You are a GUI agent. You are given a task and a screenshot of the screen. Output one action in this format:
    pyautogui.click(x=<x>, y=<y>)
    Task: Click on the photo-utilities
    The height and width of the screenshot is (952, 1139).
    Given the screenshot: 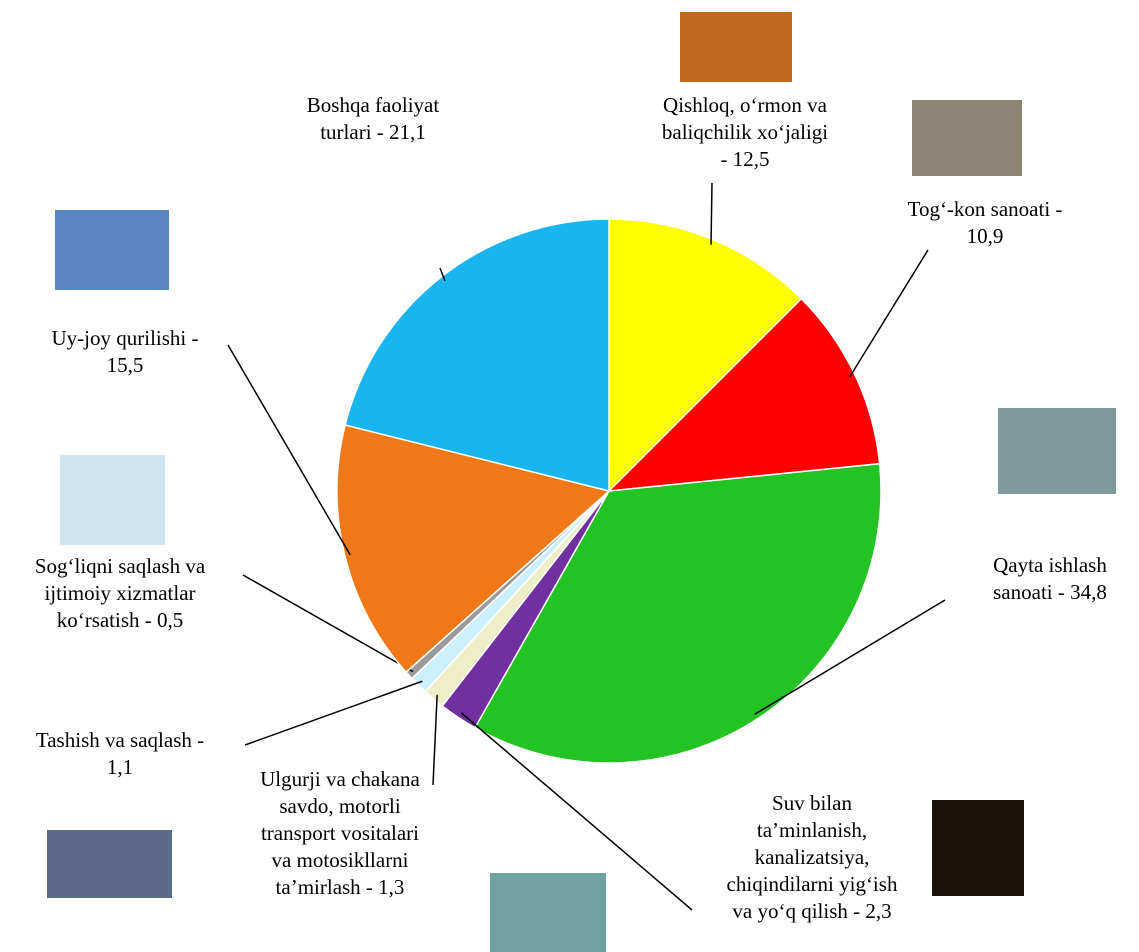 What is the action you would take?
    pyautogui.click(x=978, y=848)
    